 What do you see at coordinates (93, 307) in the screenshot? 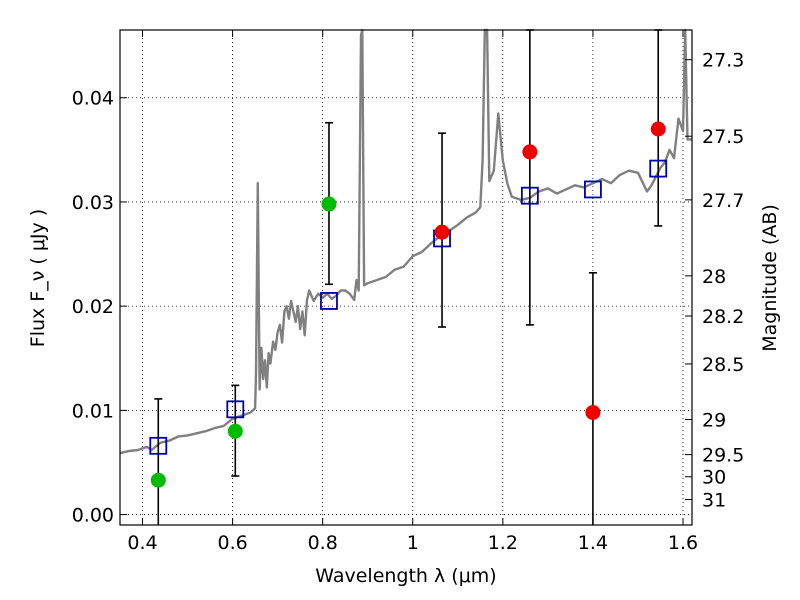
I see `y-tick-label: 0.02` at bounding box center [93, 307].